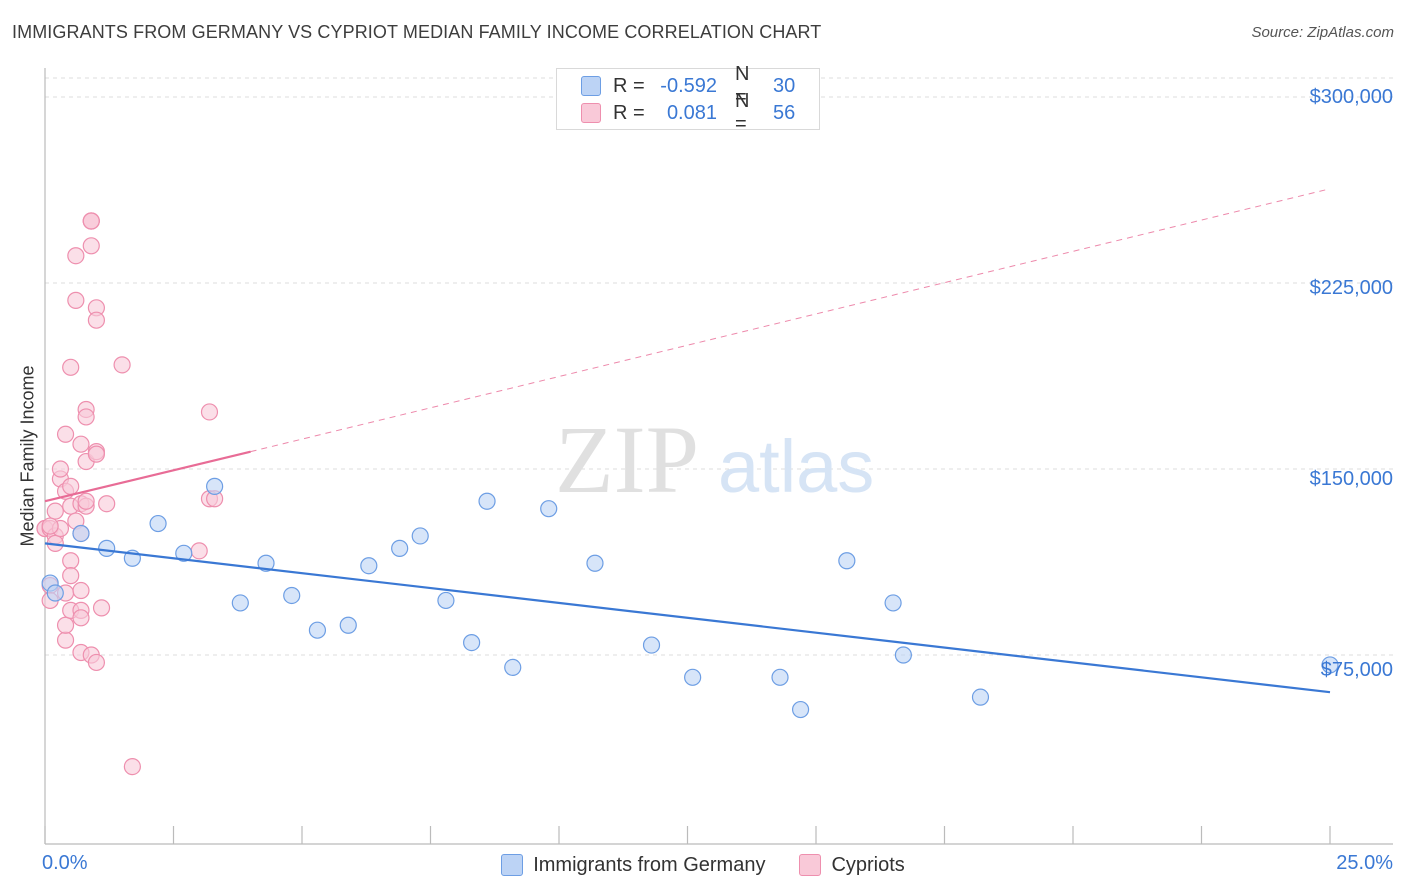 This screenshot has width=1406, height=892. Describe the element at coordinates (147, 476) in the screenshot. I see `cypriots-trend-line` at that location.